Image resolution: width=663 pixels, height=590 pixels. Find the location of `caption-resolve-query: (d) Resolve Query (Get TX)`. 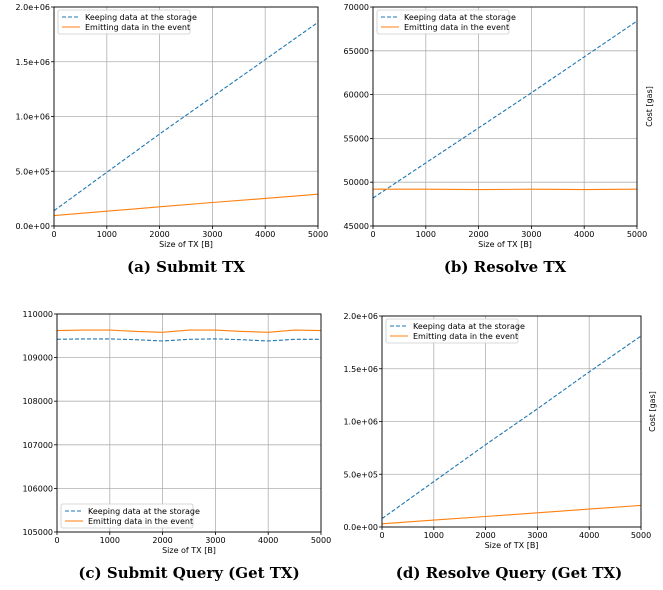

caption-resolve-query: (d) Resolve Query (Get TX) is located at coordinates (509, 573).